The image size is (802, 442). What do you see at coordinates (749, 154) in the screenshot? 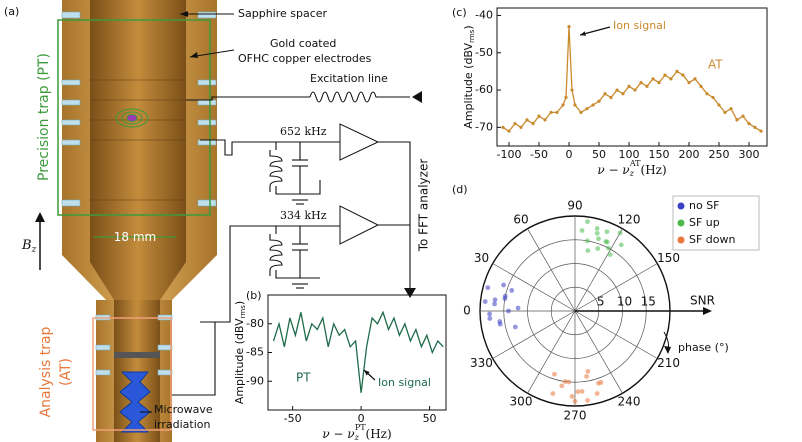
I see `x-tick-label: 300` at bounding box center [749, 154].